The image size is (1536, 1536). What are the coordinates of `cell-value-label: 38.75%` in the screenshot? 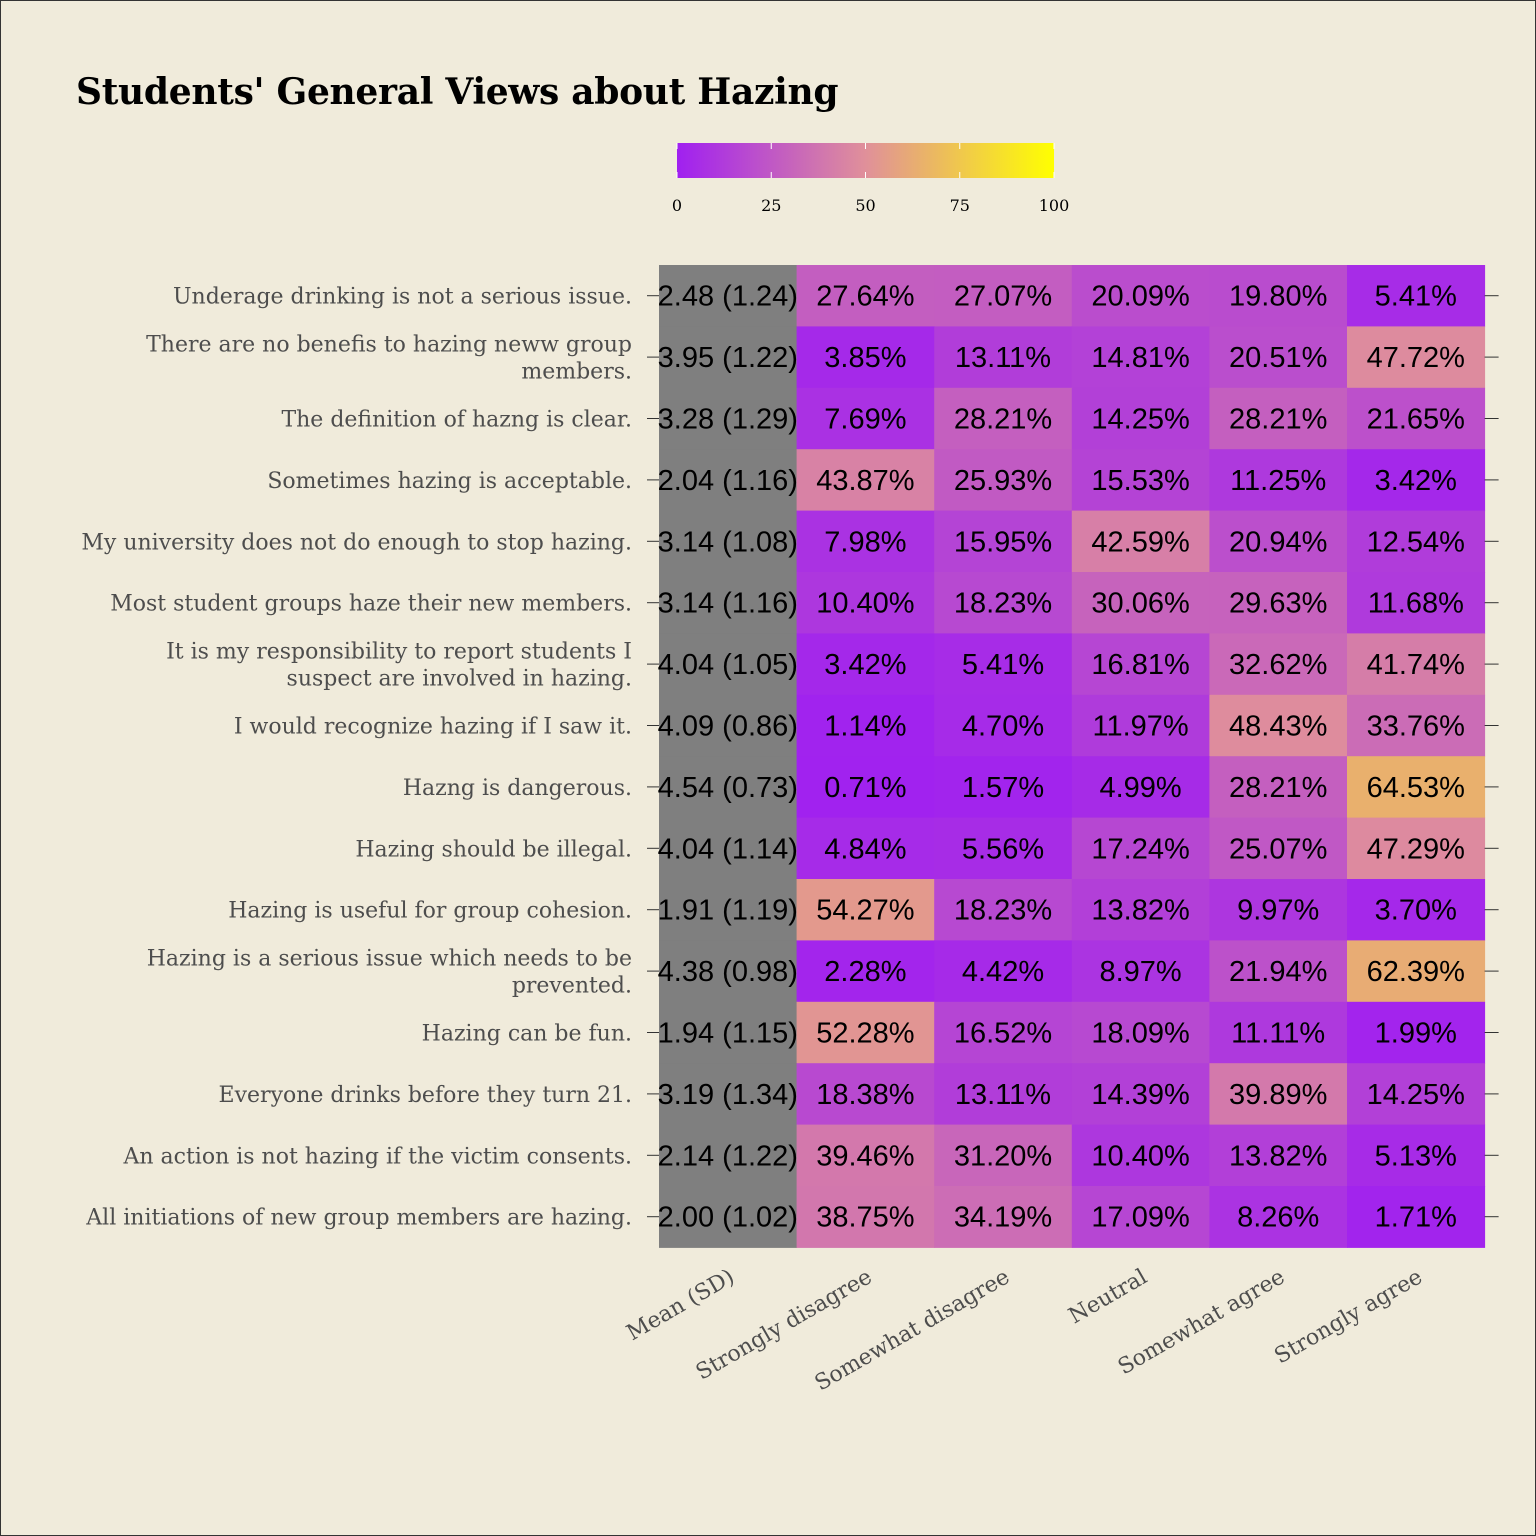 It's located at (865, 1218).